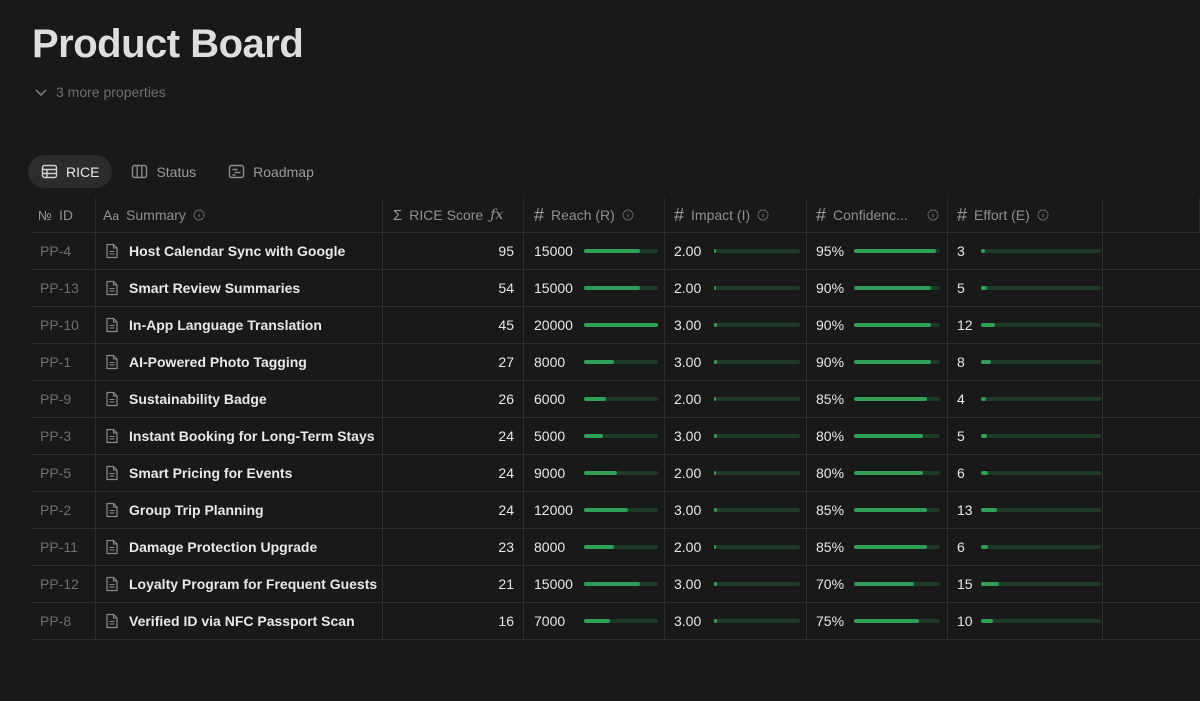 The width and height of the screenshot is (1200, 701). What do you see at coordinates (112, 473) in the screenshot?
I see `page-icon` at bounding box center [112, 473].